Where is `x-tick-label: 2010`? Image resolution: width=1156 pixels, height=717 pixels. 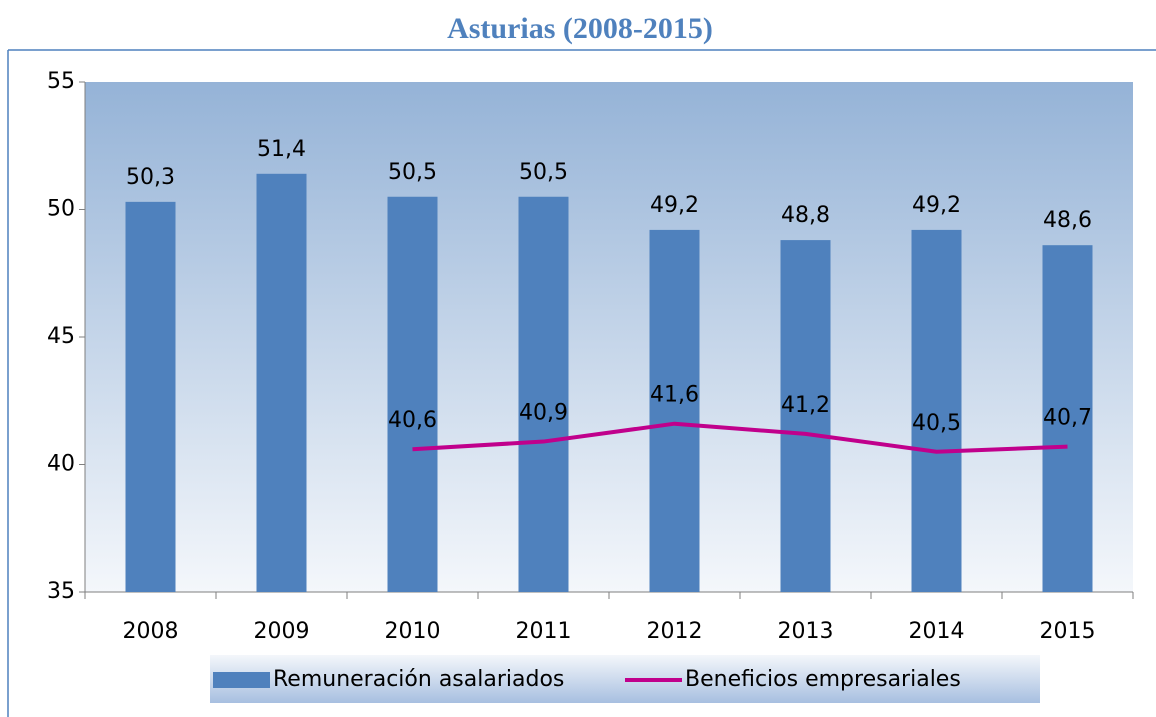
x-tick-label: 2010 is located at coordinates (413, 631).